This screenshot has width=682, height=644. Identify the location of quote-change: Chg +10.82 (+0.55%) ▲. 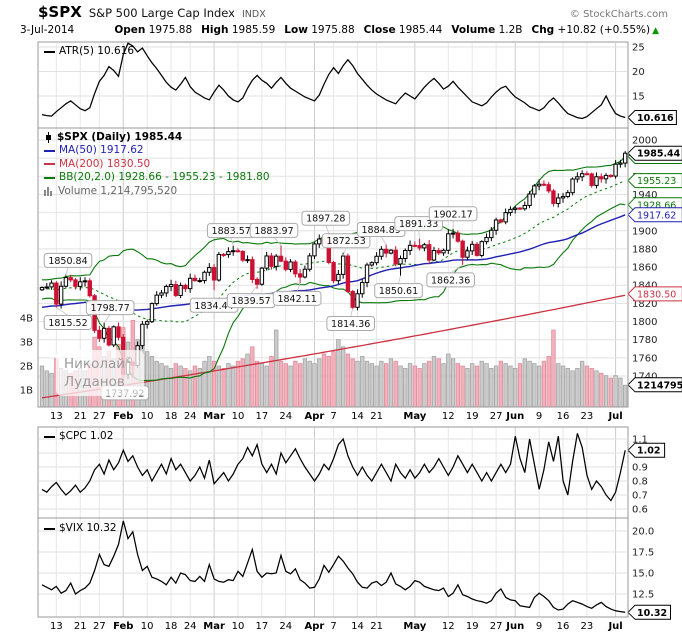
(595, 30).